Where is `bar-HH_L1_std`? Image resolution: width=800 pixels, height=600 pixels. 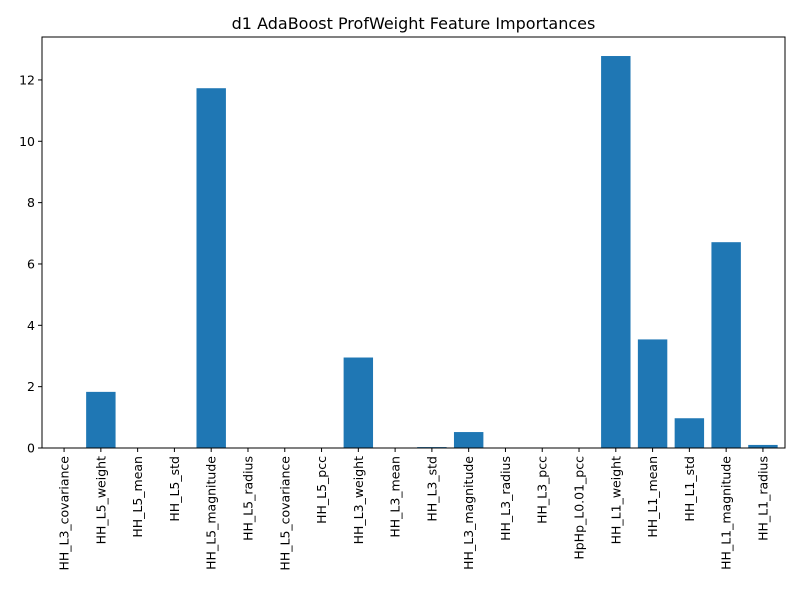 bar-HH_L1_std is located at coordinates (689, 433).